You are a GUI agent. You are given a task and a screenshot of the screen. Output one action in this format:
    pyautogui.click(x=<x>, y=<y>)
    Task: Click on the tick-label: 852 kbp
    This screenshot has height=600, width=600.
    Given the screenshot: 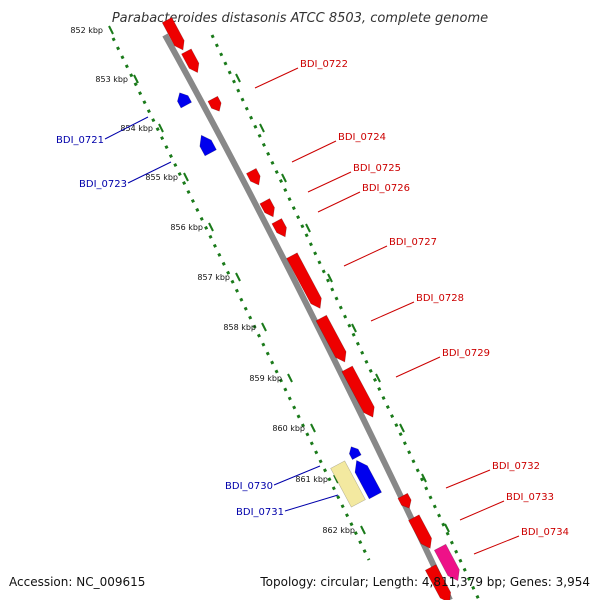 What is the action you would take?
    pyautogui.click(x=86, y=30)
    